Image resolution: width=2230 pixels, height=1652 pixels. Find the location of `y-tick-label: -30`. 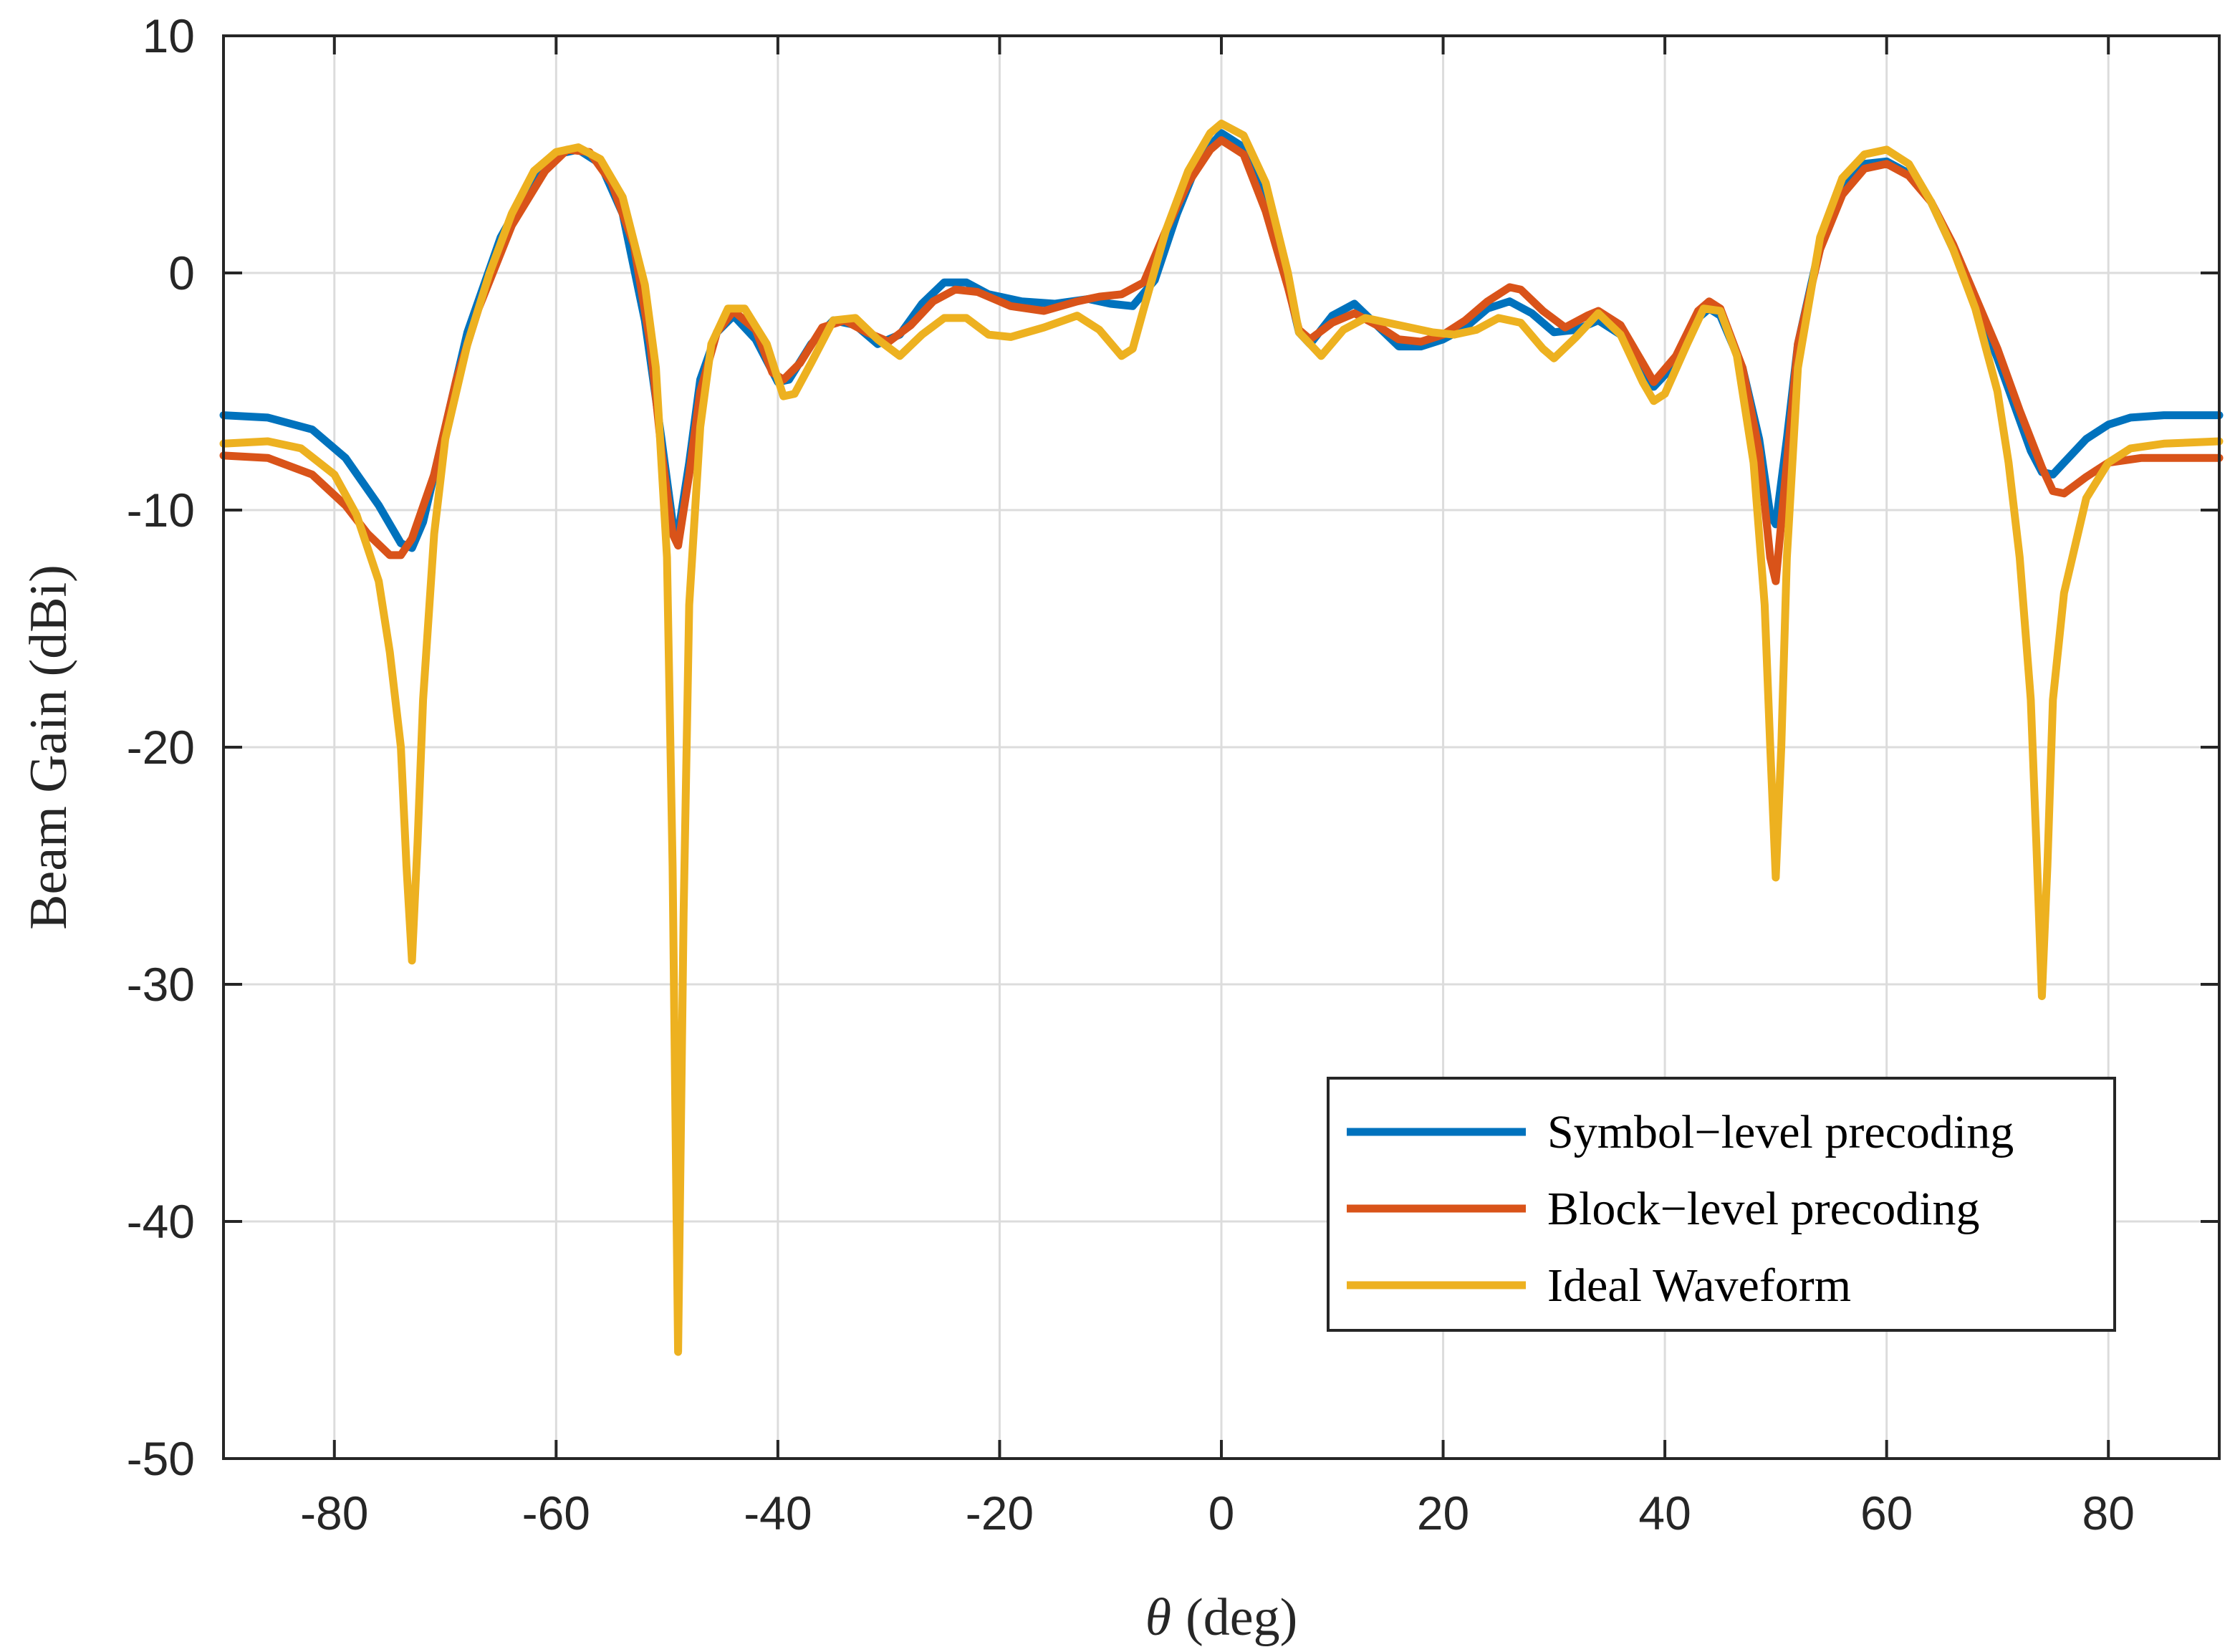

y-tick-label: -30 is located at coordinates (161, 985).